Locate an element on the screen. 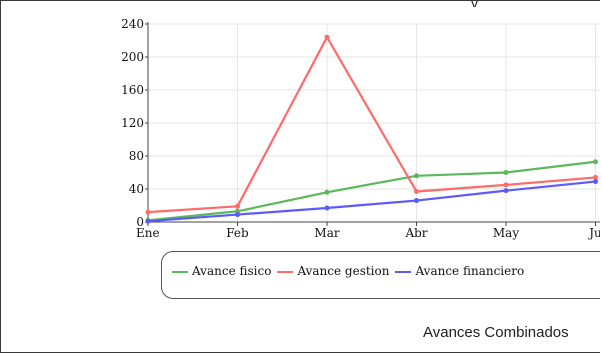  legend-item: Avance financiero is located at coordinates (459, 271).